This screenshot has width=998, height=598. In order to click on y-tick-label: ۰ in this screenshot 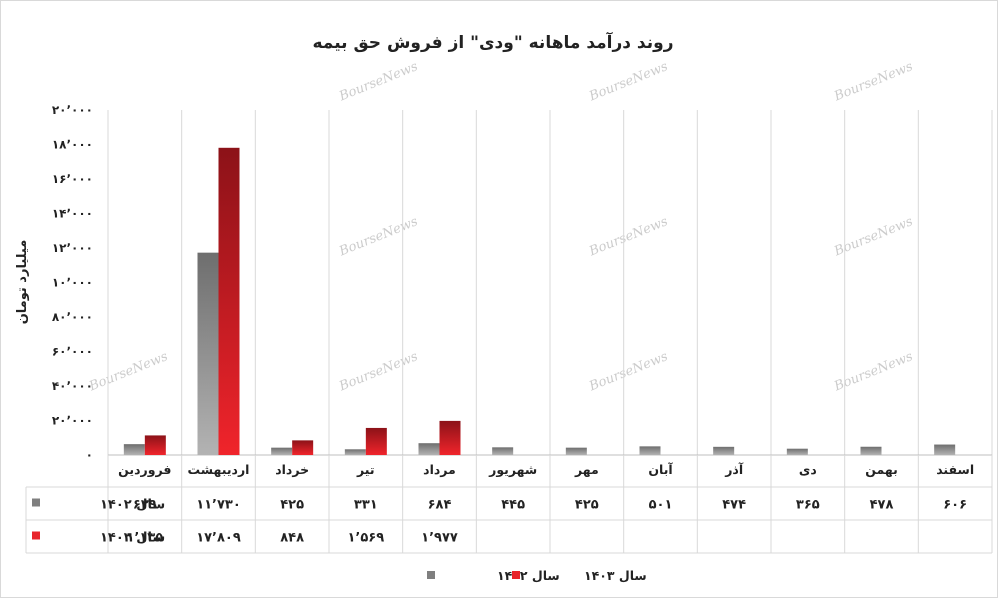, I will do `click(89, 455)`.